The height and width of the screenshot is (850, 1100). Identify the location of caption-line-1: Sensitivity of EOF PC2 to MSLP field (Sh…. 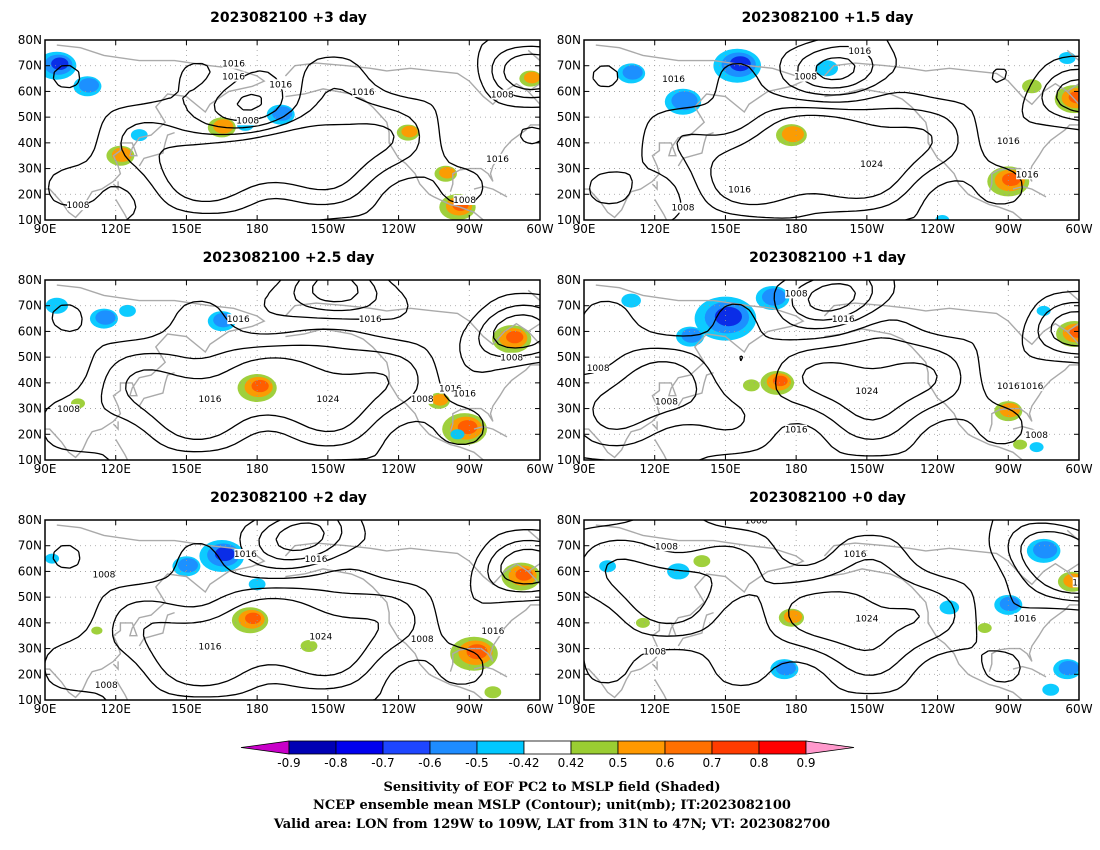
(551, 787).